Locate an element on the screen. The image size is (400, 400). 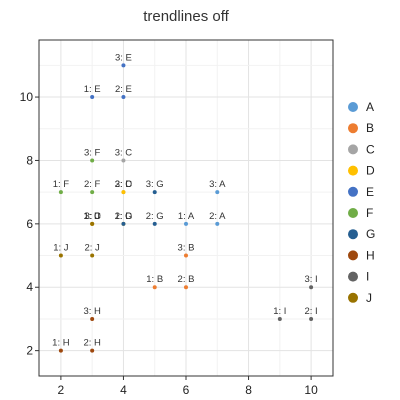
x-tick-label: 2 is located at coordinates (61, 390).